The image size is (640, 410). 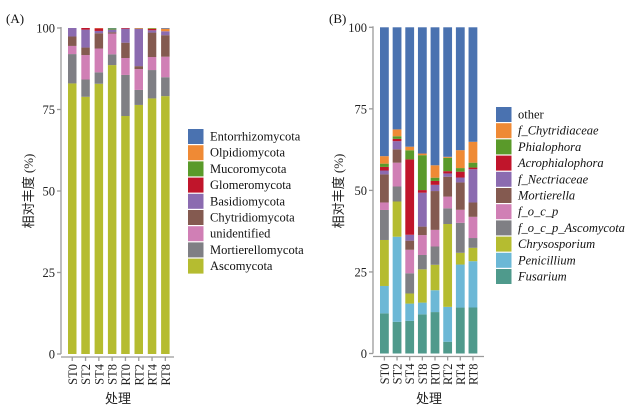 I want to click on panel-b-bar-rt4-other, so click(x=460, y=89).